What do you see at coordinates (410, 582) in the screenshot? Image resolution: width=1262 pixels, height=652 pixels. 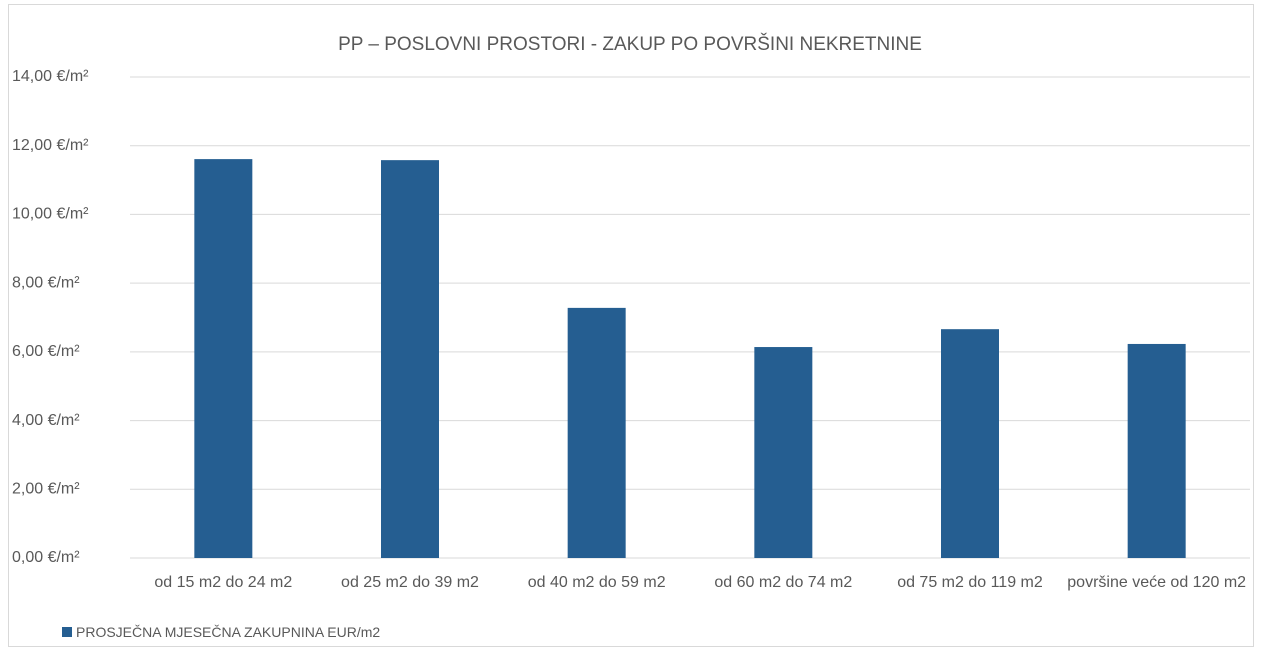 I see `x-tick-label: od 25 m2 do 39 m2` at bounding box center [410, 582].